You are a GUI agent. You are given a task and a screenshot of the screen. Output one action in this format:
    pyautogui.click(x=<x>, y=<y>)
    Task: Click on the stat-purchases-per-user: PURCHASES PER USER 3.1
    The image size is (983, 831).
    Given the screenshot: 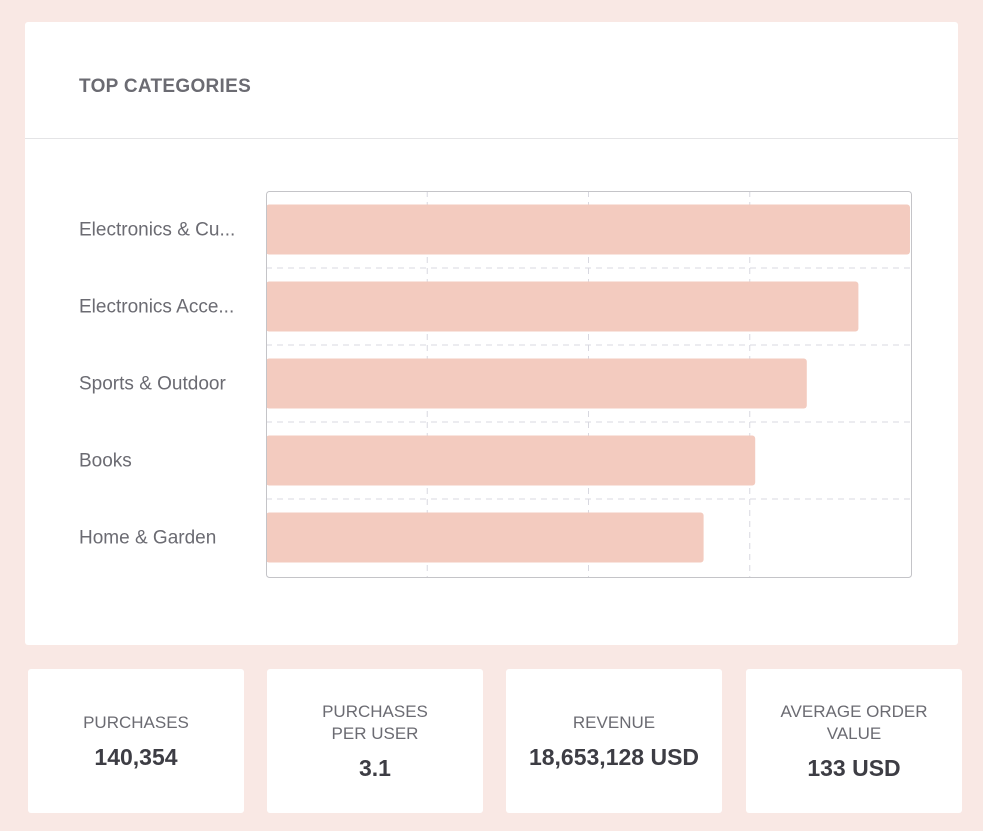 What is the action you would take?
    pyautogui.click(x=375, y=741)
    